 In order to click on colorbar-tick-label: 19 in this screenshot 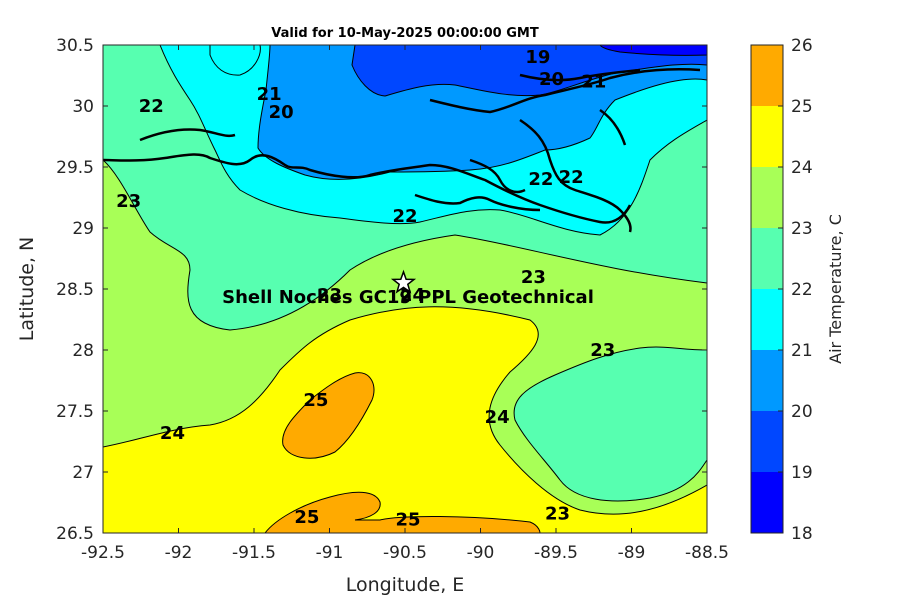, I will do `click(802, 473)`.